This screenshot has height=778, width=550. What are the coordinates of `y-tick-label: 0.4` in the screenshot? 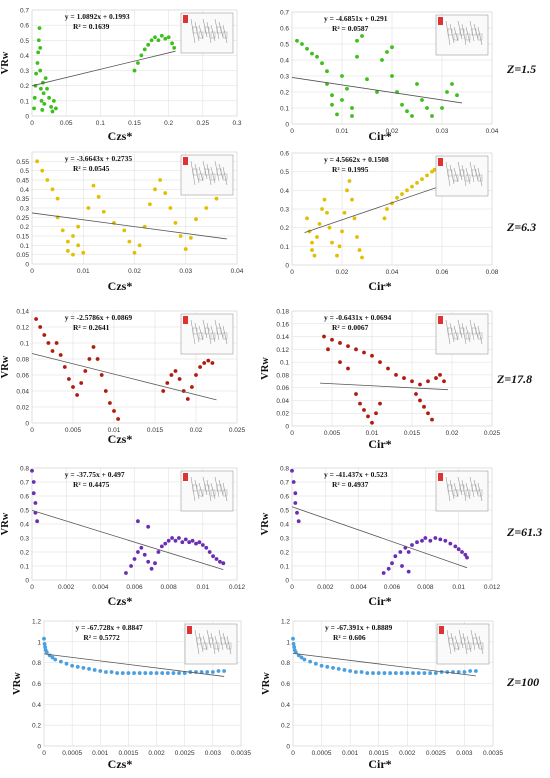 It's located at (284, 525).